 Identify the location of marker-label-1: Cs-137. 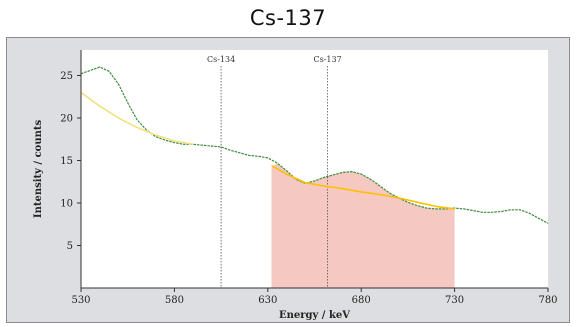
(327, 59).